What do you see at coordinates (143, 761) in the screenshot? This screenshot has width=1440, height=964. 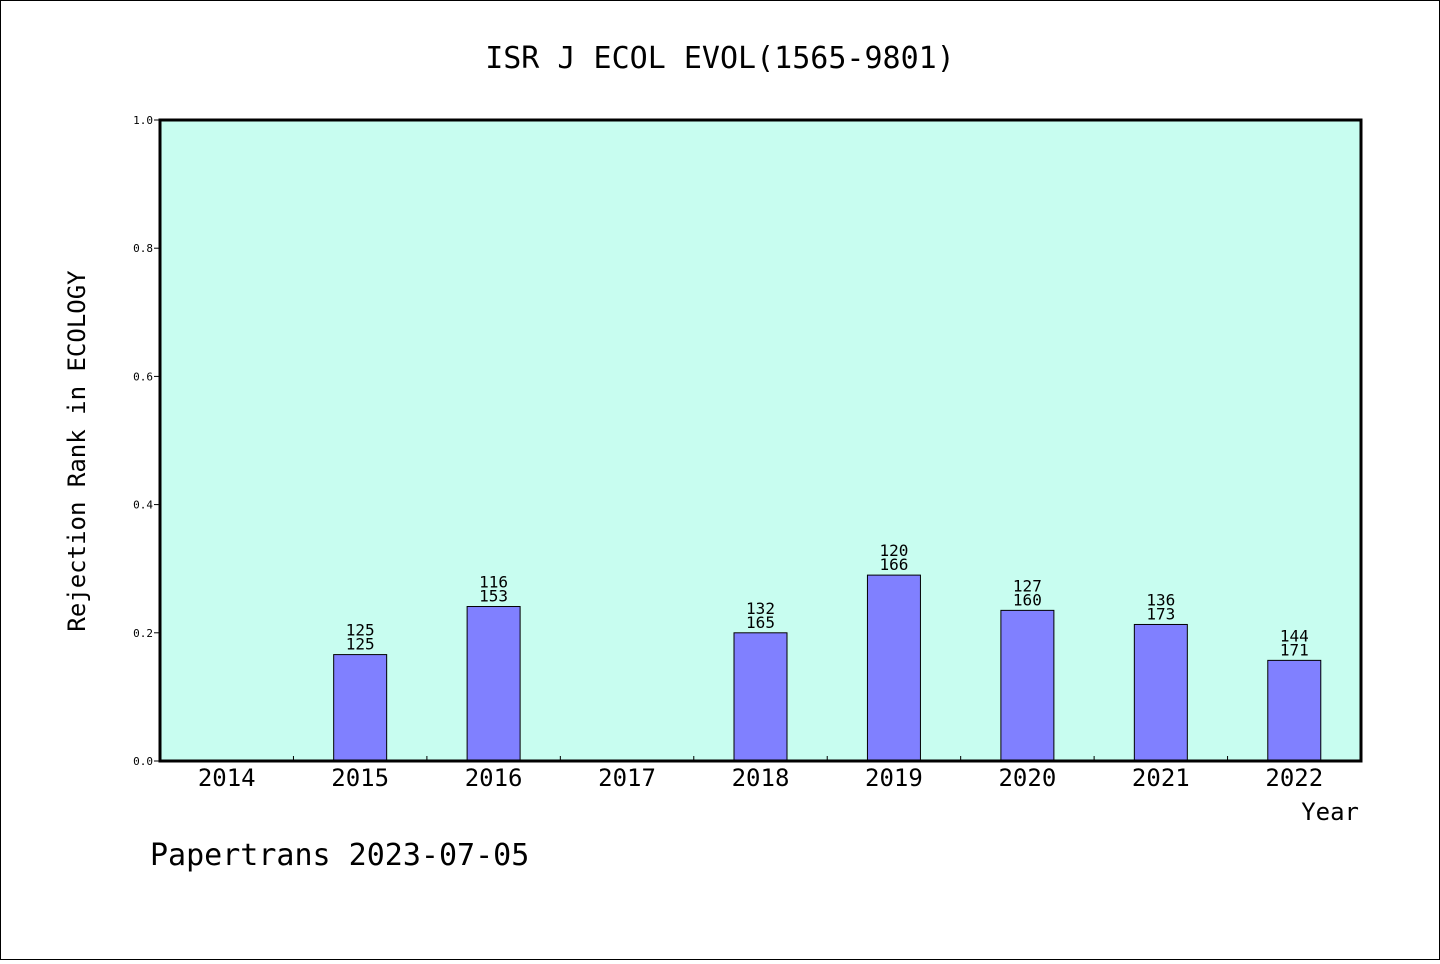 I see `y-tick-label-0: 0.0` at bounding box center [143, 761].